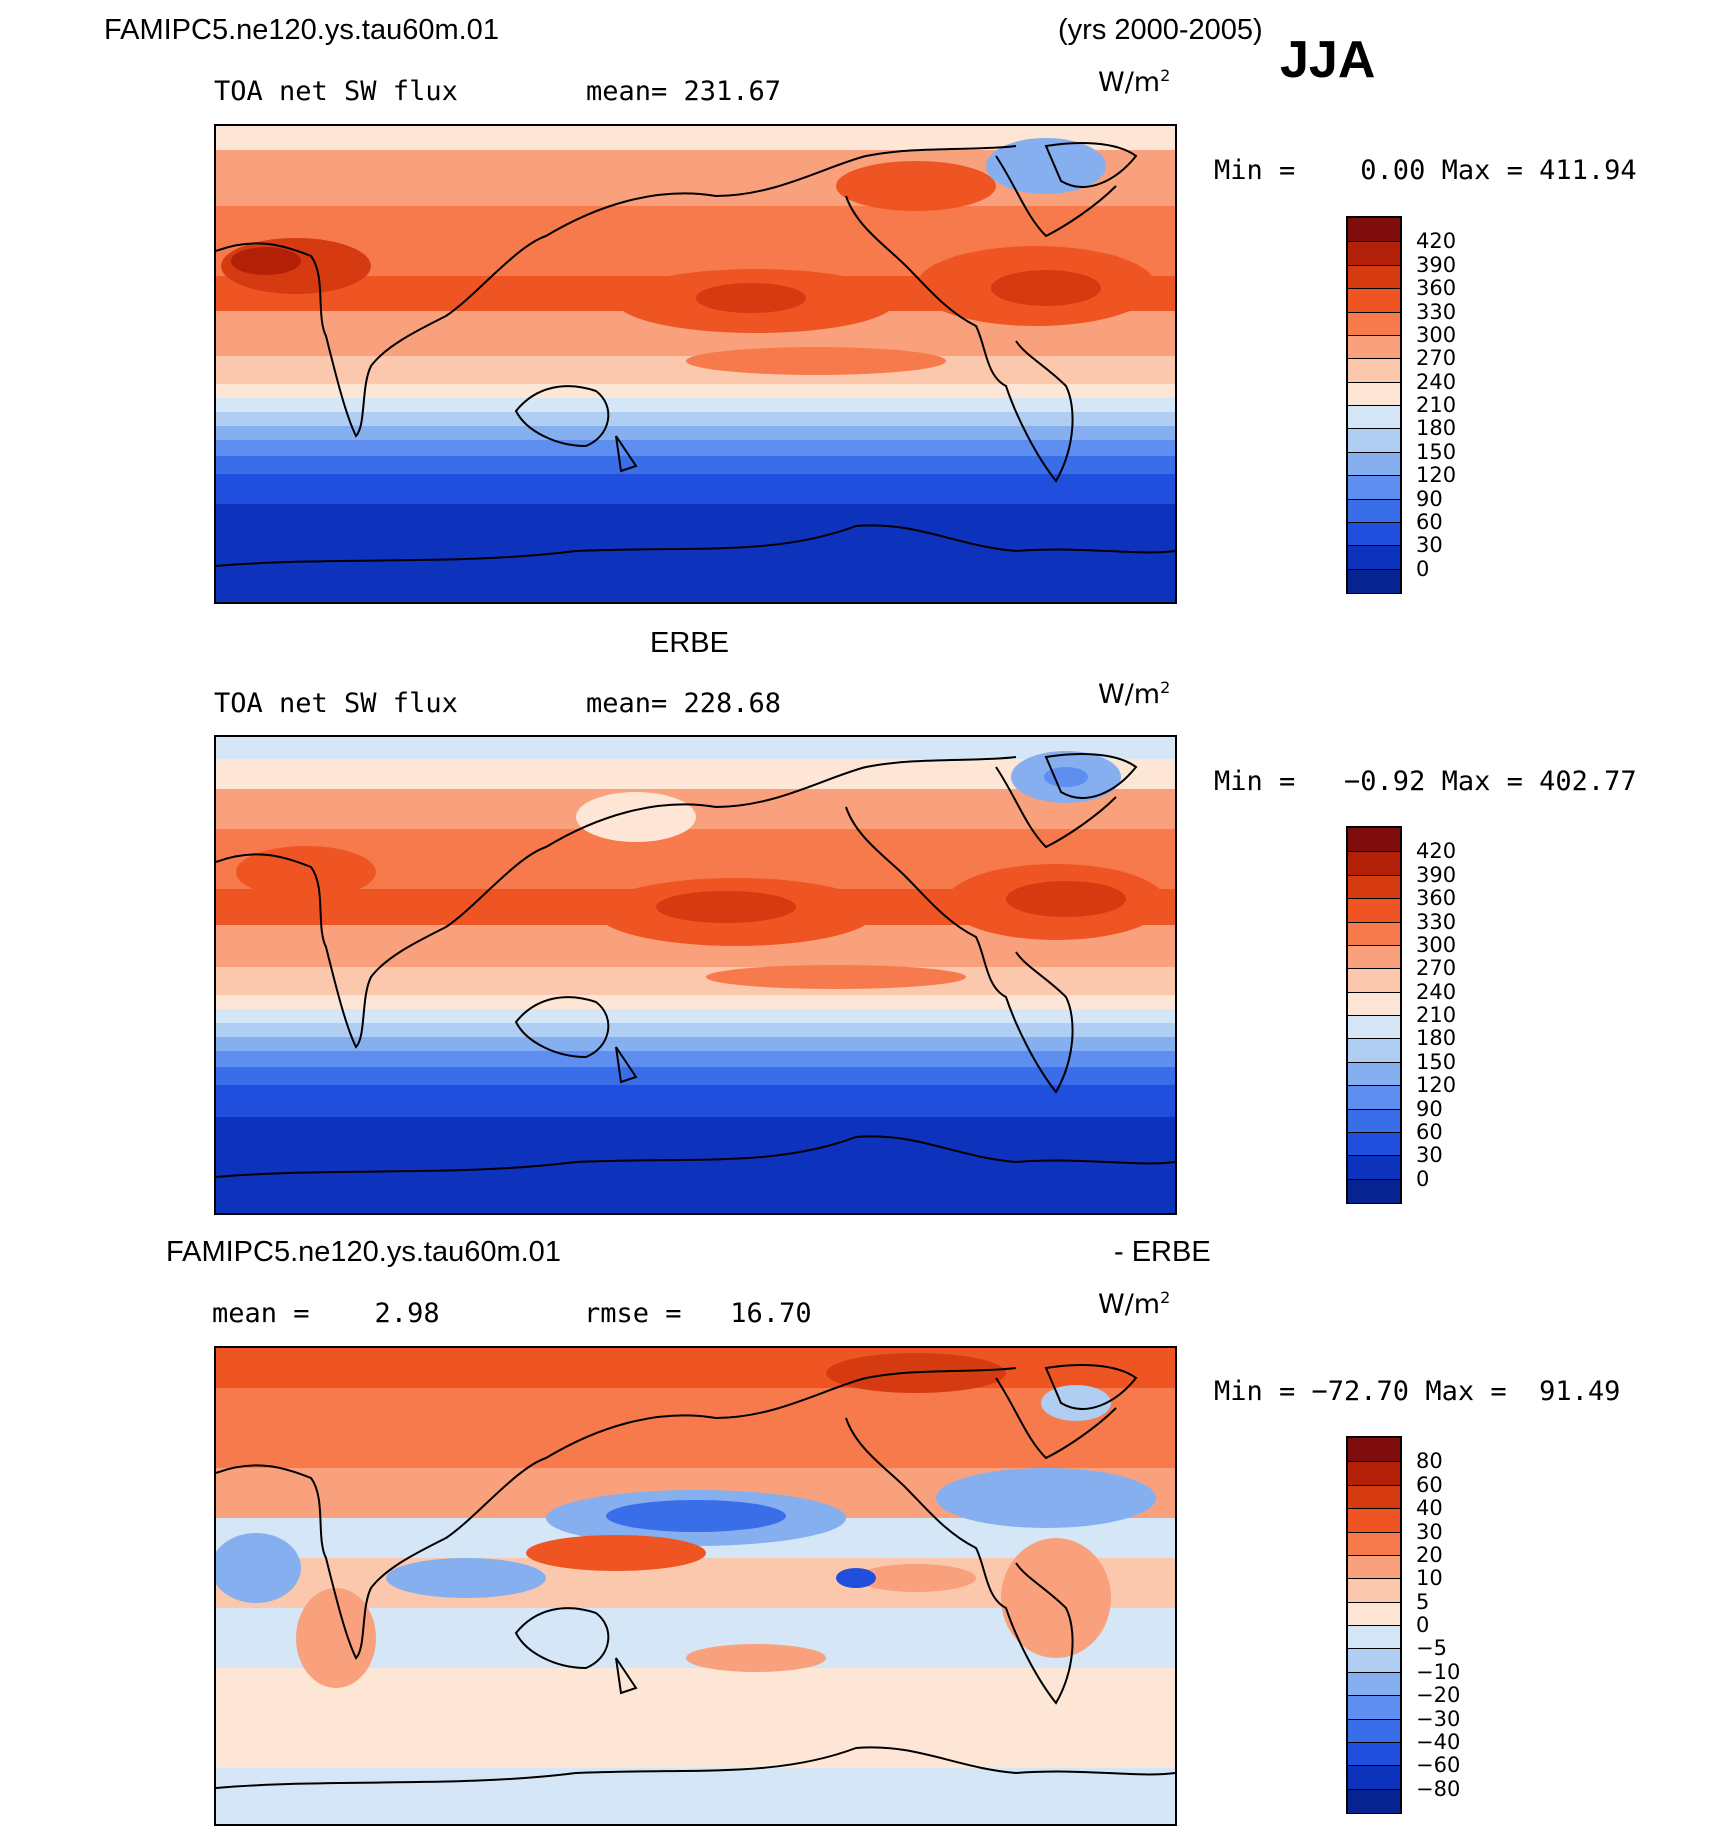 Image resolution: width=1710 pixels, height=1847 pixels. I want to click on colorbar-tick-label: 5, so click(1423, 1601).